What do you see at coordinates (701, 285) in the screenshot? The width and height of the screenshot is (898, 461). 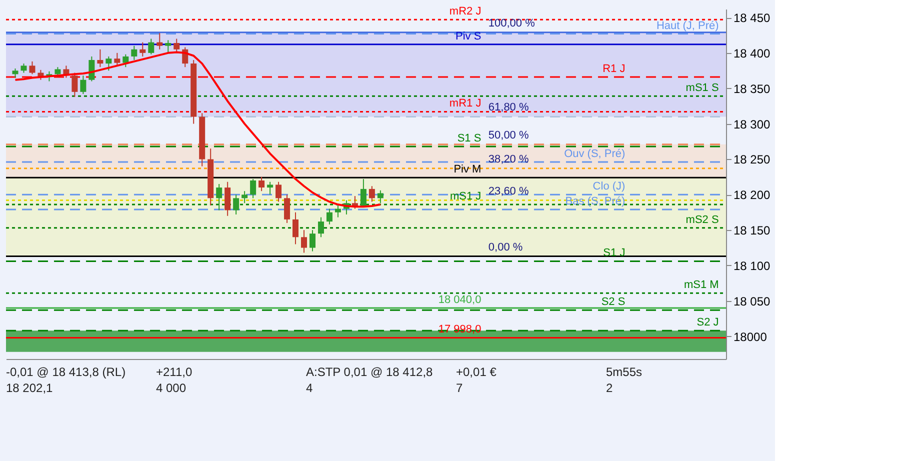 I see `ref-line-label: mS1 M` at bounding box center [701, 285].